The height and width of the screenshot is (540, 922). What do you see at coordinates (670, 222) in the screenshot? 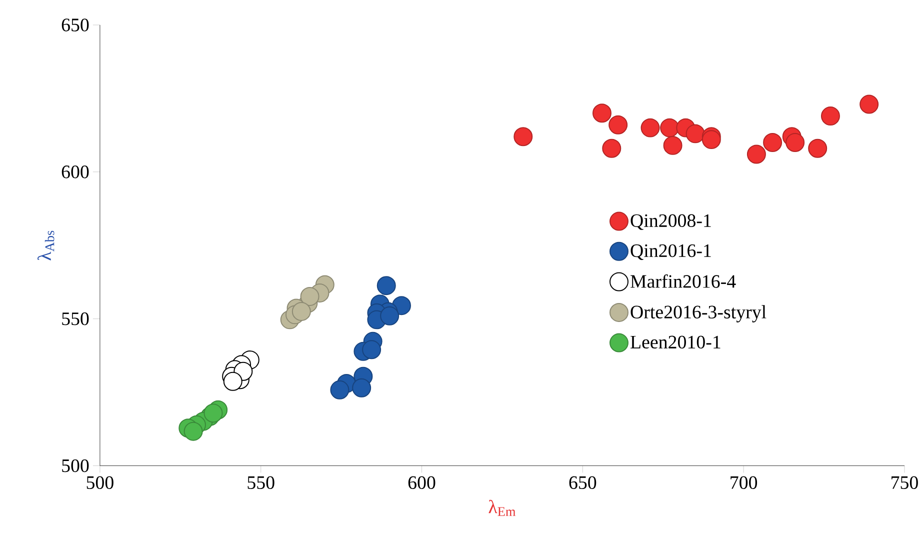
I see `legend-label: Qin2008-1` at bounding box center [670, 222].